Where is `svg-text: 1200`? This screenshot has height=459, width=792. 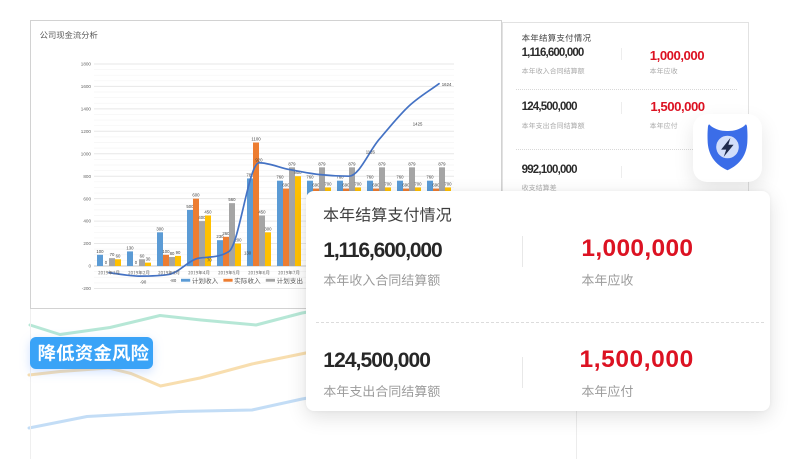 svg-text: 1200 is located at coordinates (86, 130).